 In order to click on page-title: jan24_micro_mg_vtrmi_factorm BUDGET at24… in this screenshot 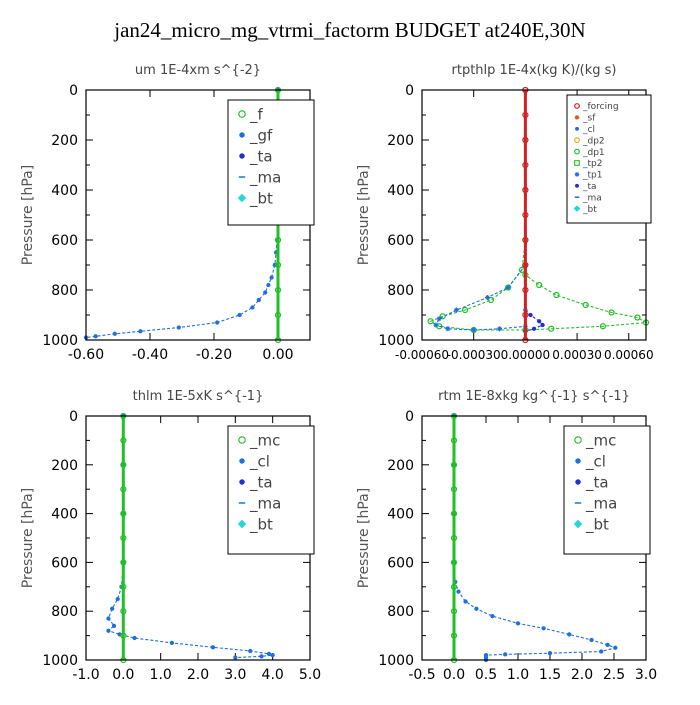, I will do `click(350, 30)`.